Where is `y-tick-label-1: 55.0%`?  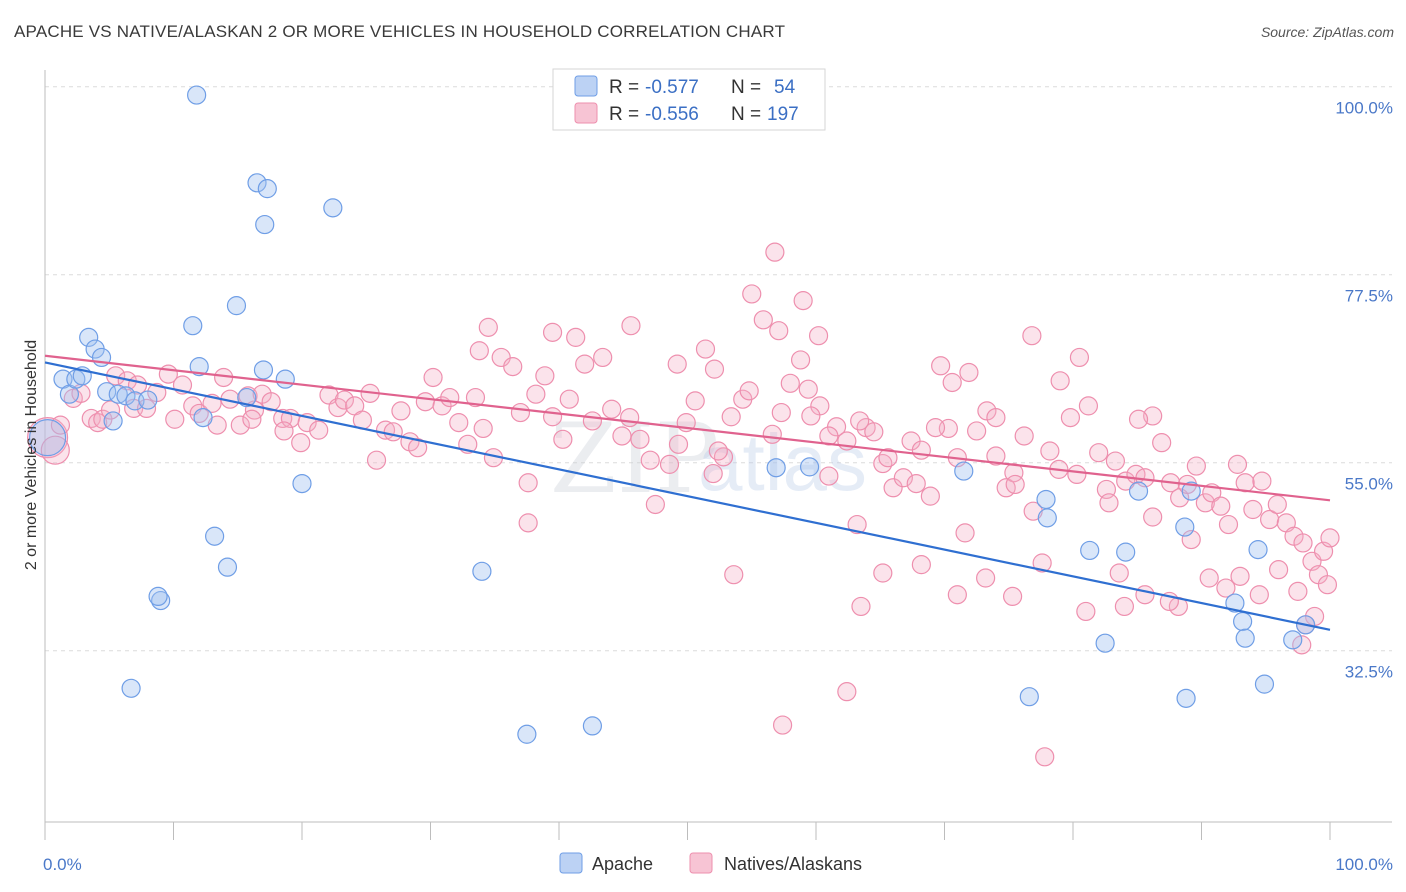
y-tick-label-1: 55.0% is located at coordinates (1369, 484).